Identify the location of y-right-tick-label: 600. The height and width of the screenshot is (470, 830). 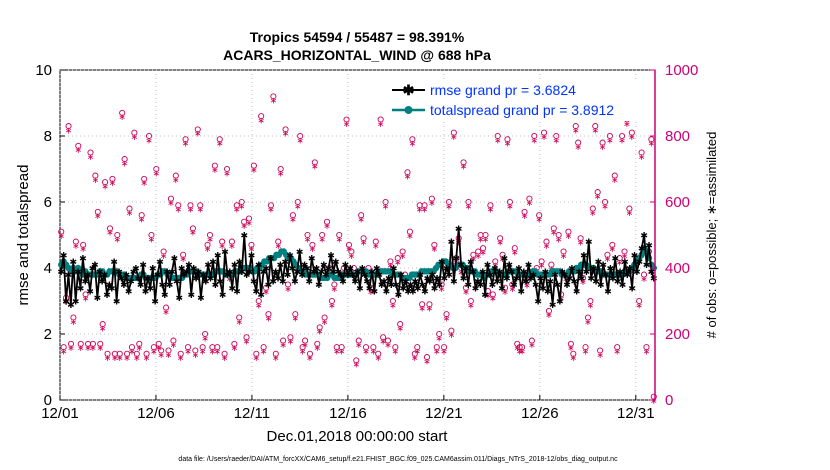
(677, 202).